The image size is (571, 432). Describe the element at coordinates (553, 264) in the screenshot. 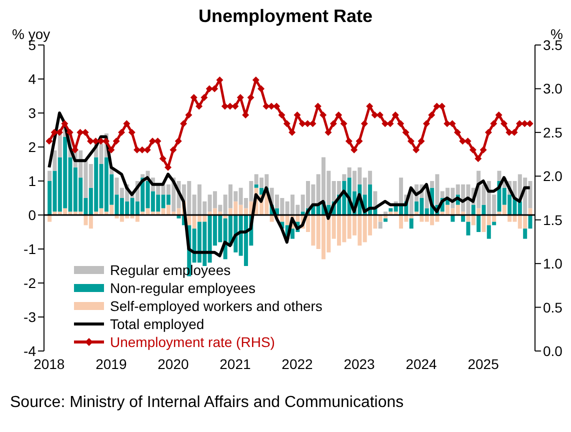

I see `y2-tick-label: 1.0` at that location.